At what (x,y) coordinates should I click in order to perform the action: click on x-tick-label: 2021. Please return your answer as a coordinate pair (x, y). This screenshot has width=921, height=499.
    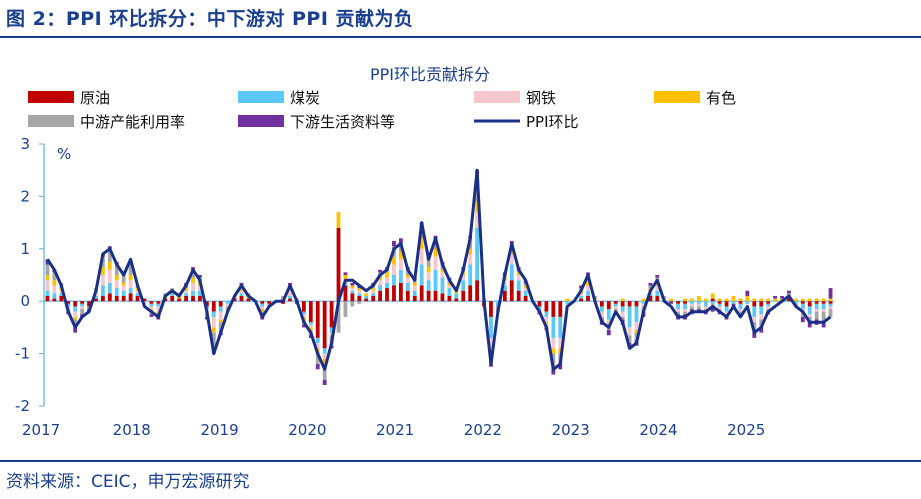
    Looking at the image, I should click on (395, 430).